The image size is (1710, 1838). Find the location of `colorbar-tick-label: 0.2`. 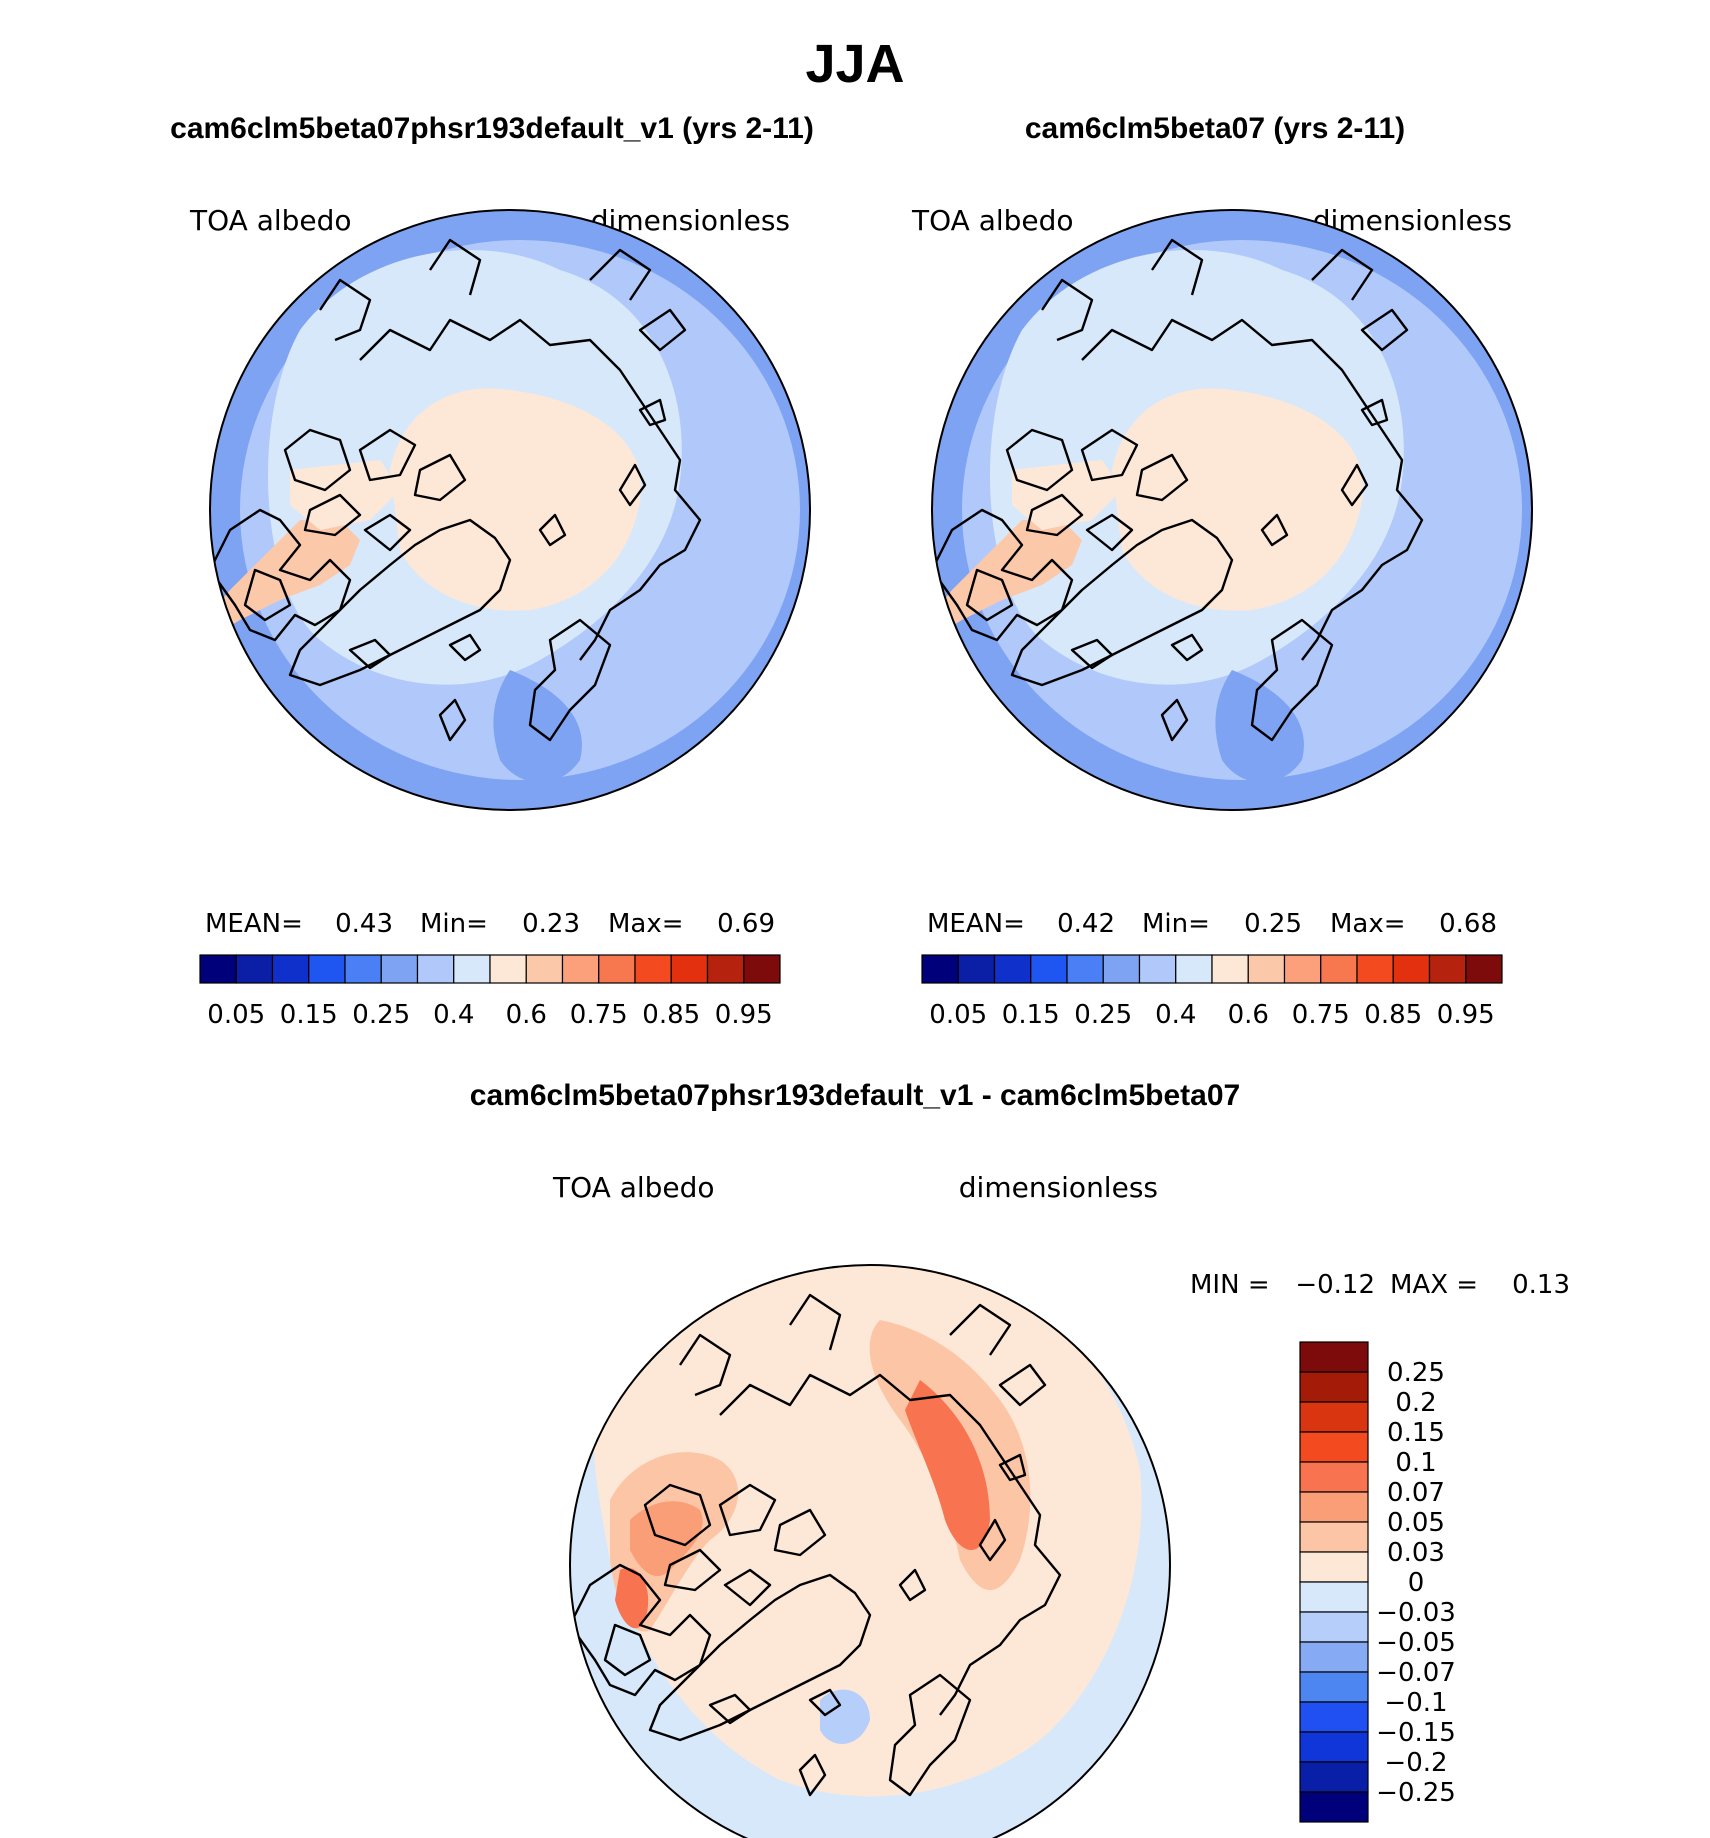

colorbar-tick-label: 0.2 is located at coordinates (1415, 1403).